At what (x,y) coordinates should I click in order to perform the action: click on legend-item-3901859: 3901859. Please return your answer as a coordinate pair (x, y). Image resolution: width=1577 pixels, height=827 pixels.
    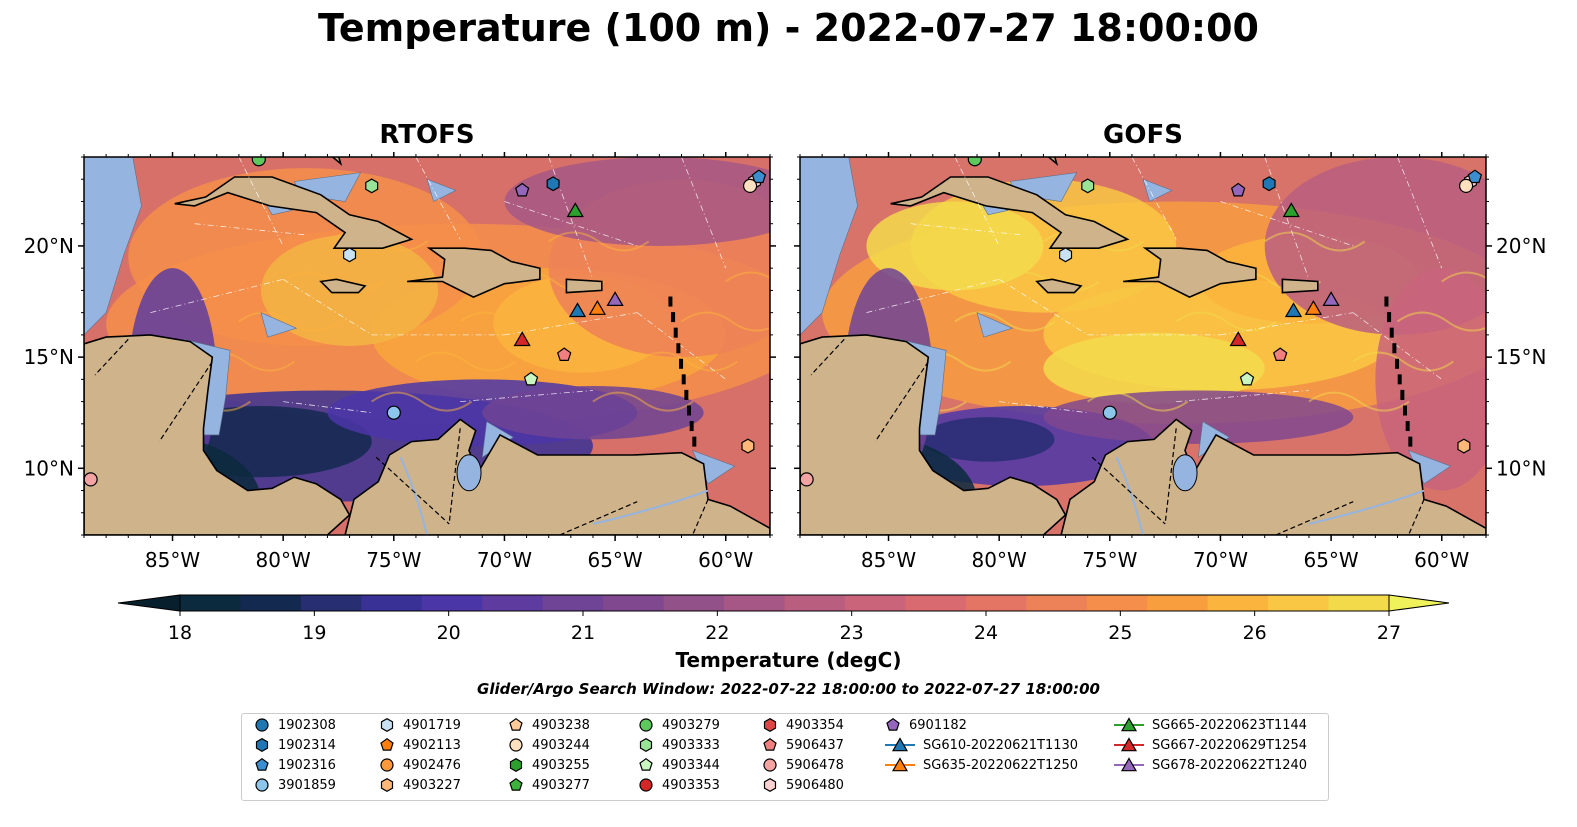
    Looking at the image, I should click on (295, 785).